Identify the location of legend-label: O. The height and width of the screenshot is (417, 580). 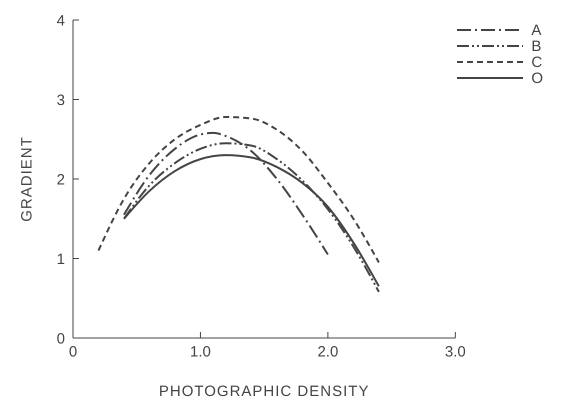
(537, 78).